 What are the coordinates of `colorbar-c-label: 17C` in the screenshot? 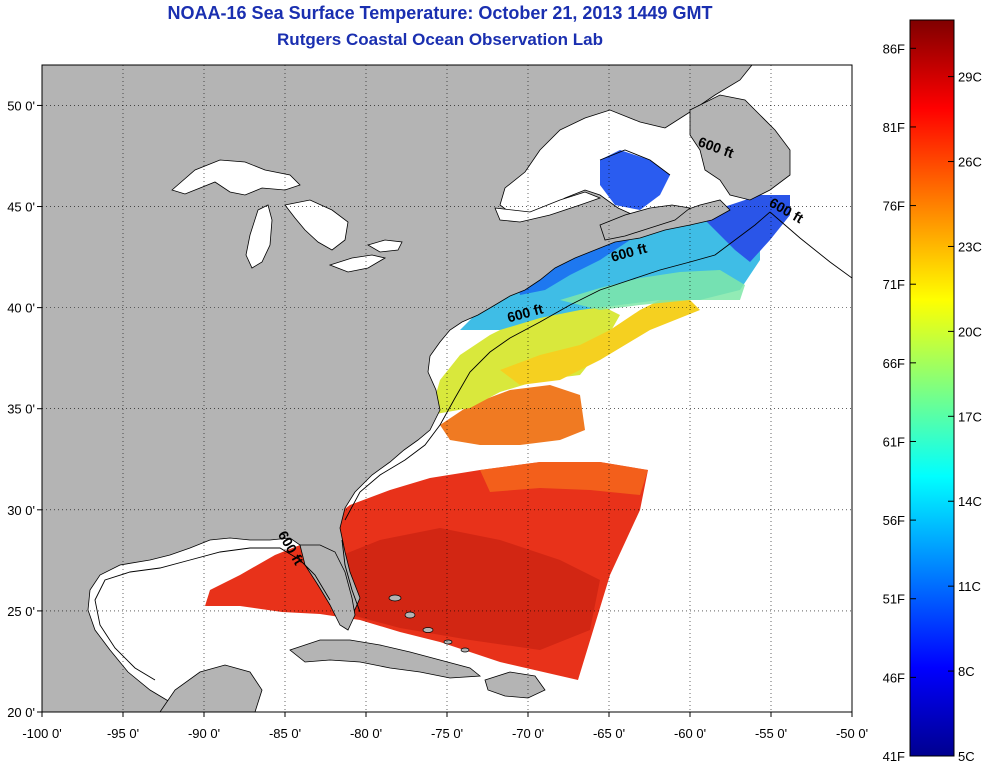 It's located at (970, 416).